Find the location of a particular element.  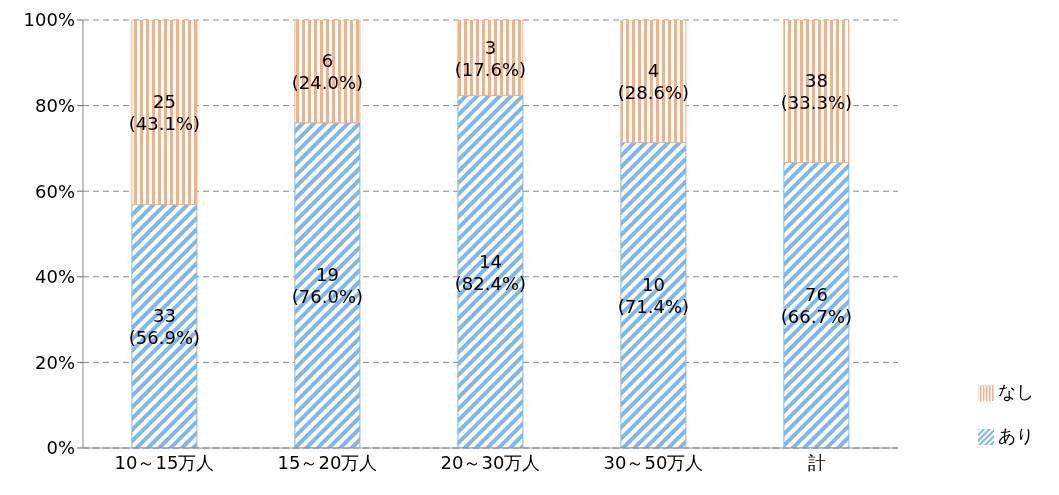

y-tick-label: 100% is located at coordinates (49, 20).